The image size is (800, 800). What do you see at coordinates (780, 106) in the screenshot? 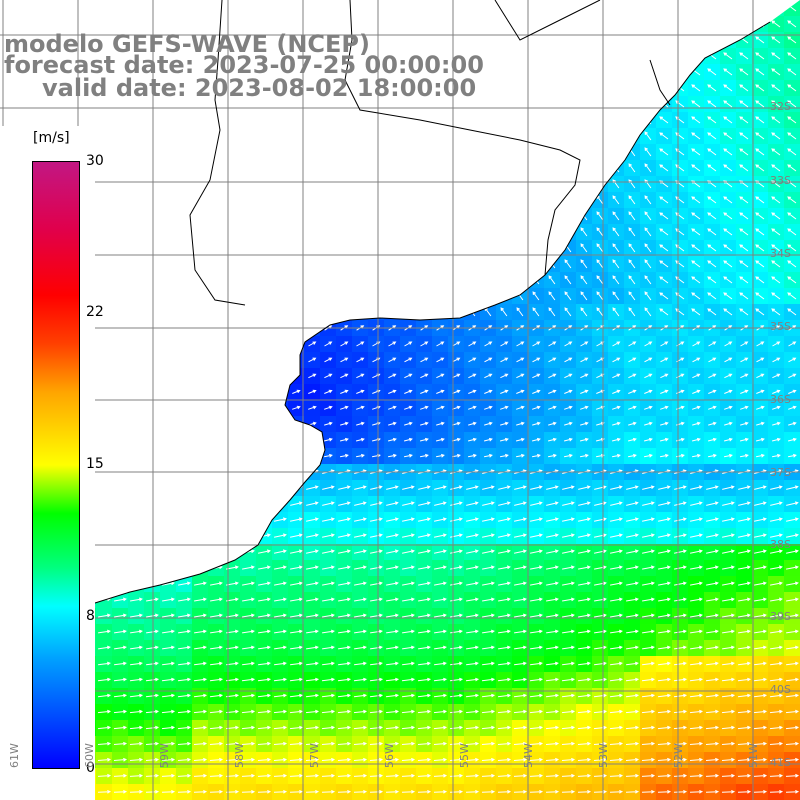
I see `lat-label-32S: 32S` at bounding box center [780, 106].